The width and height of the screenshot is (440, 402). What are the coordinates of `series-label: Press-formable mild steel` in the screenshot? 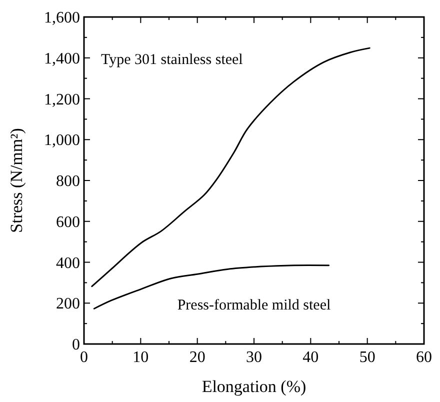 It's located at (254, 305).